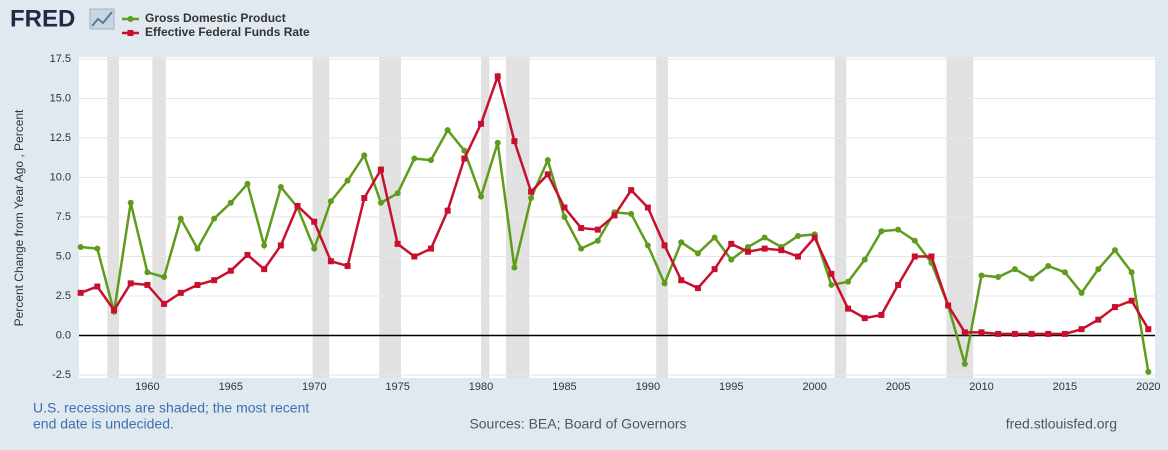  What do you see at coordinates (1148, 387) in the screenshot?
I see `x-tick-label: 2020` at bounding box center [1148, 387].